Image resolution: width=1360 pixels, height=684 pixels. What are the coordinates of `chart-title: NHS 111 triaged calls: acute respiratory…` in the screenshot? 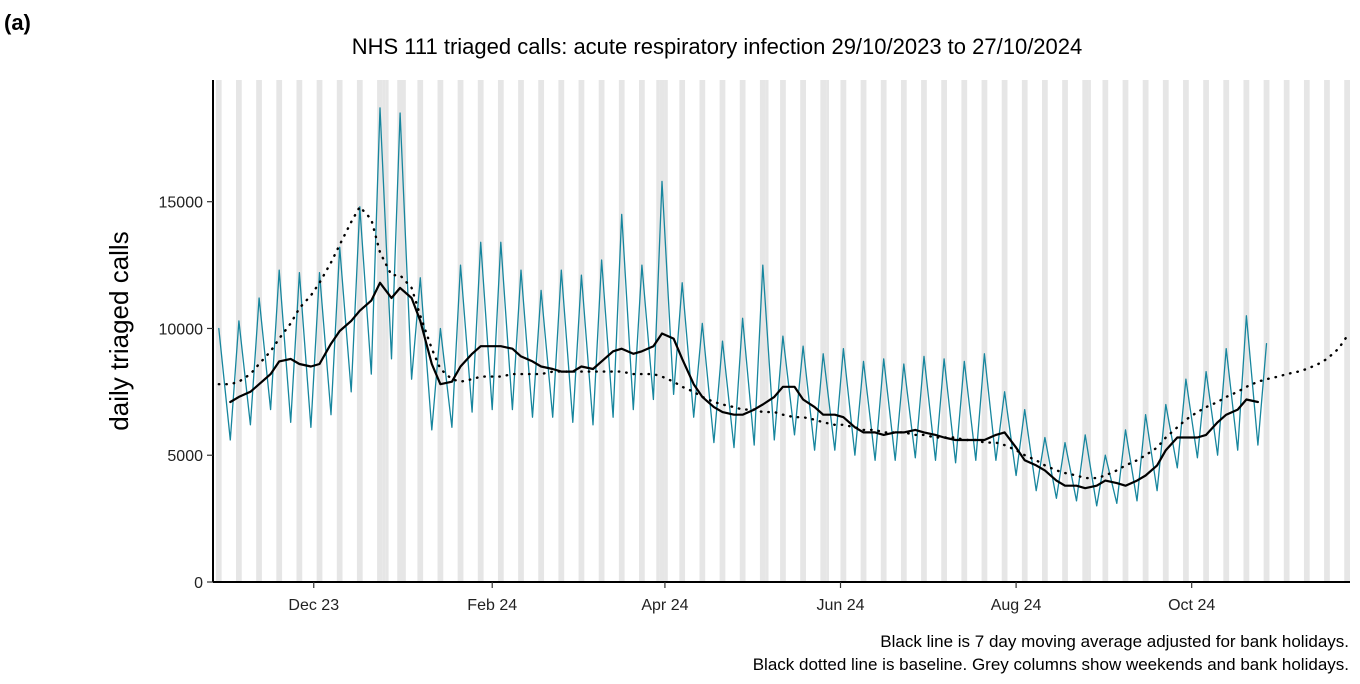 It's located at (717, 46).